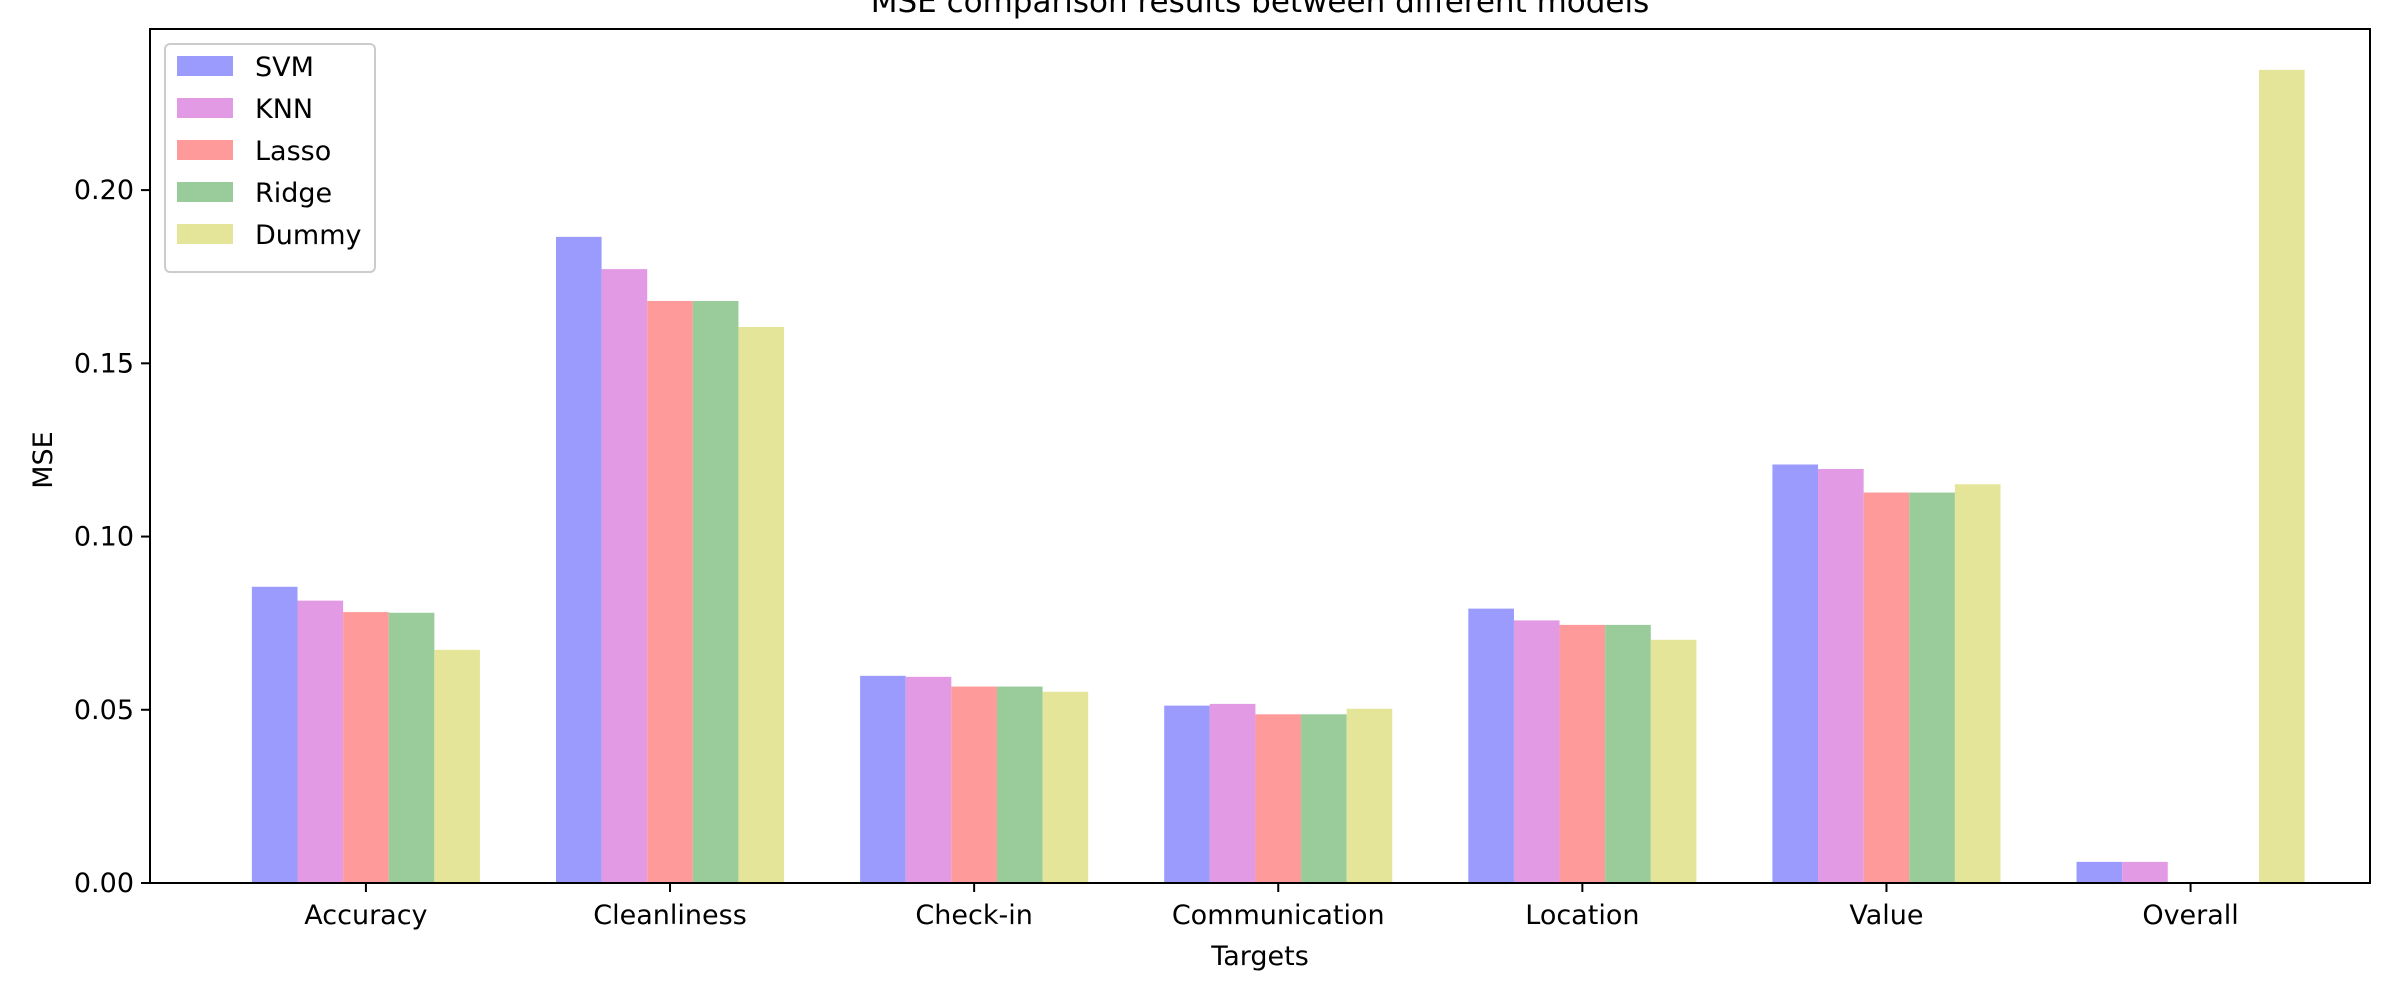 The width and height of the screenshot is (2400, 1000). Describe the element at coordinates (1278, 798) in the screenshot. I see `bar-lasso-communication` at that location.